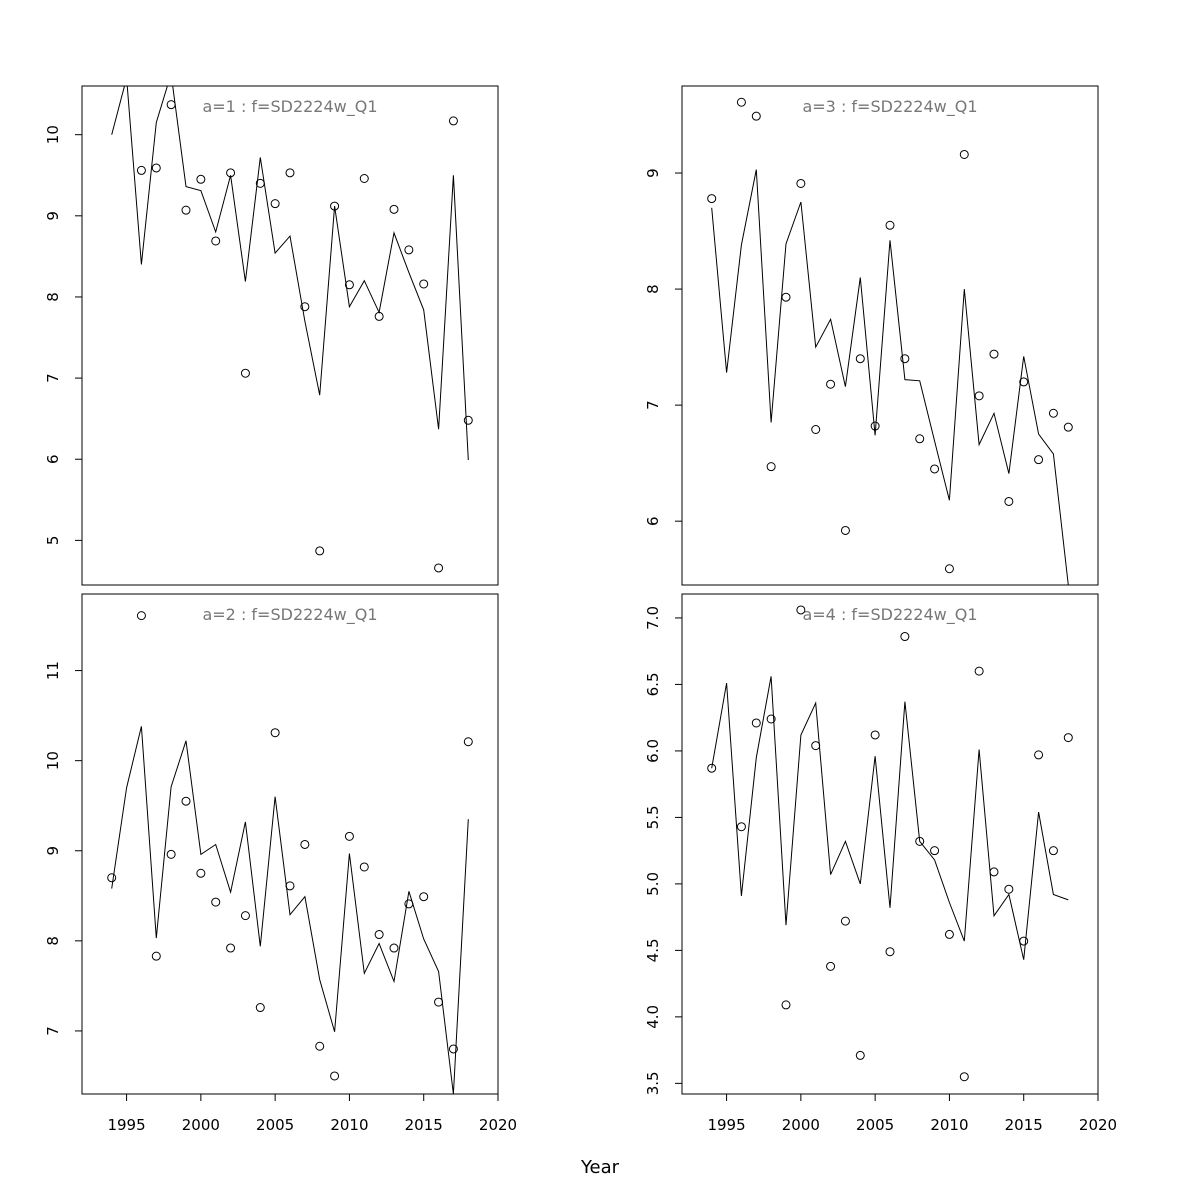 The image size is (1200, 1200). What do you see at coordinates (53, 670) in the screenshot?
I see `y-tick-label: 11` at bounding box center [53, 670].